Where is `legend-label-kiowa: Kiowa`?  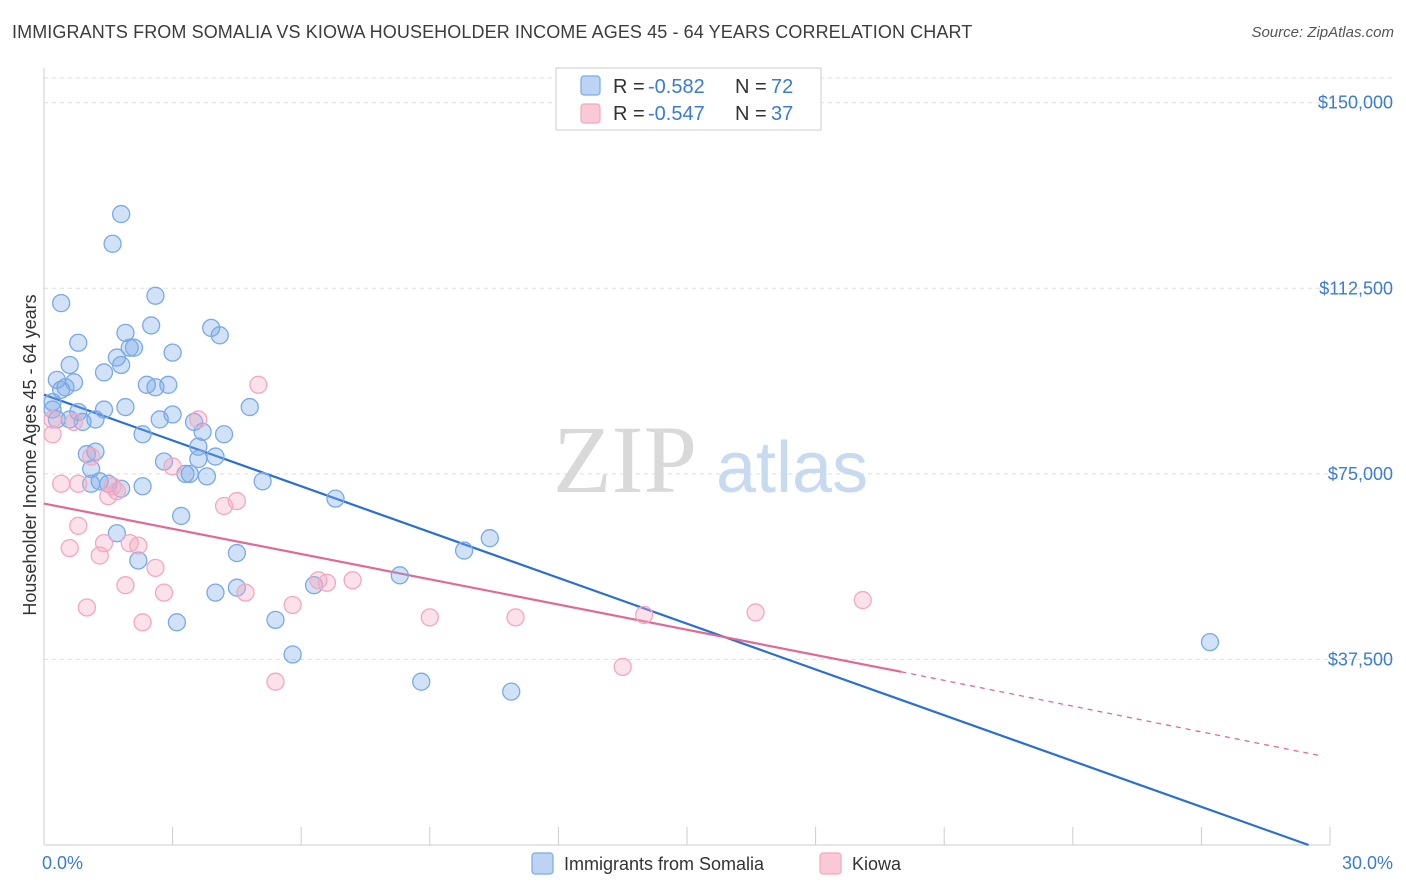
legend-label-kiowa: Kiowa is located at coordinates (877, 864).